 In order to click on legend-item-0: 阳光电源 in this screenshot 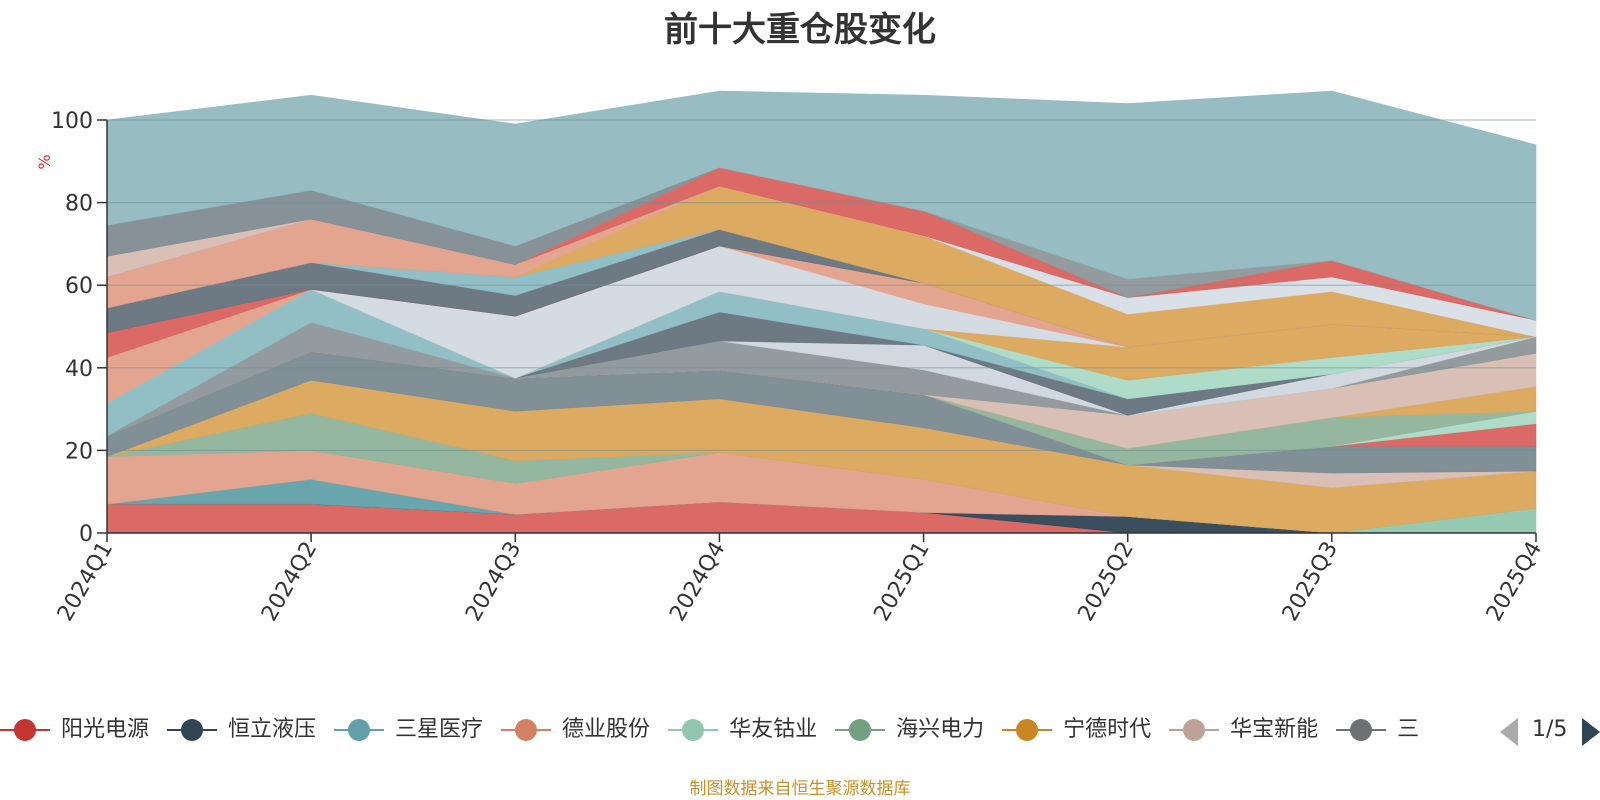, I will do `click(74, 730)`.